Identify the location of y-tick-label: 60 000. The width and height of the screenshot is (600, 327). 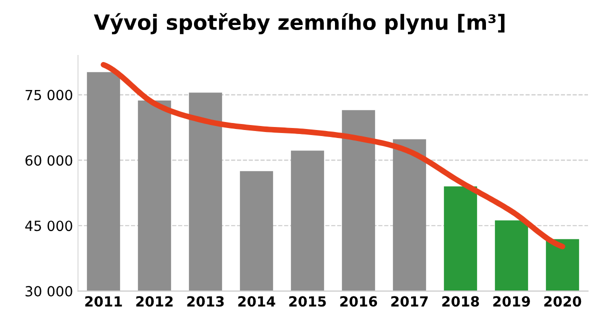
(49, 160).